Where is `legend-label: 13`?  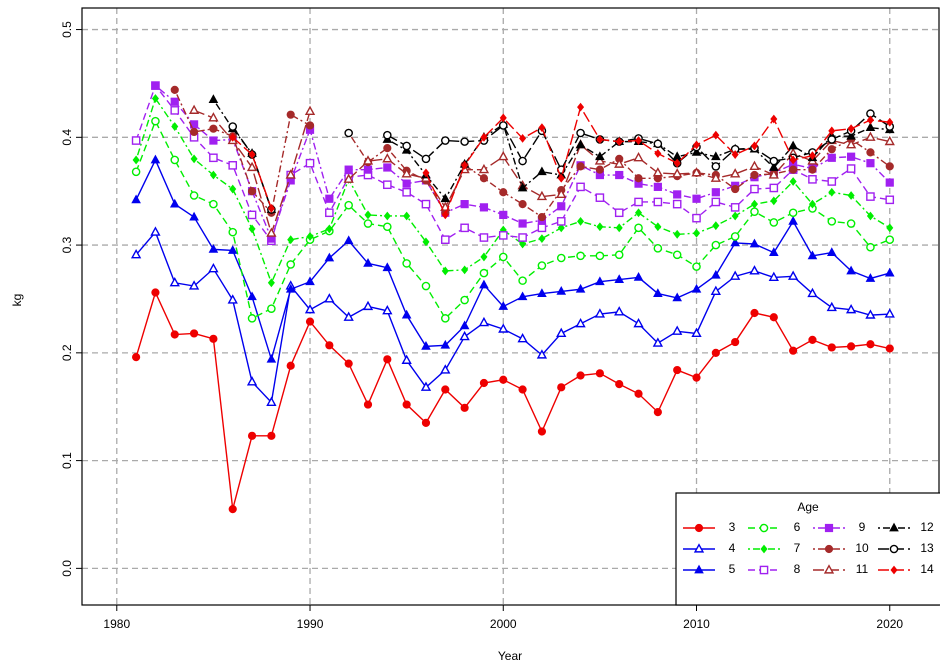
legend-label: 13 is located at coordinates (927, 548).